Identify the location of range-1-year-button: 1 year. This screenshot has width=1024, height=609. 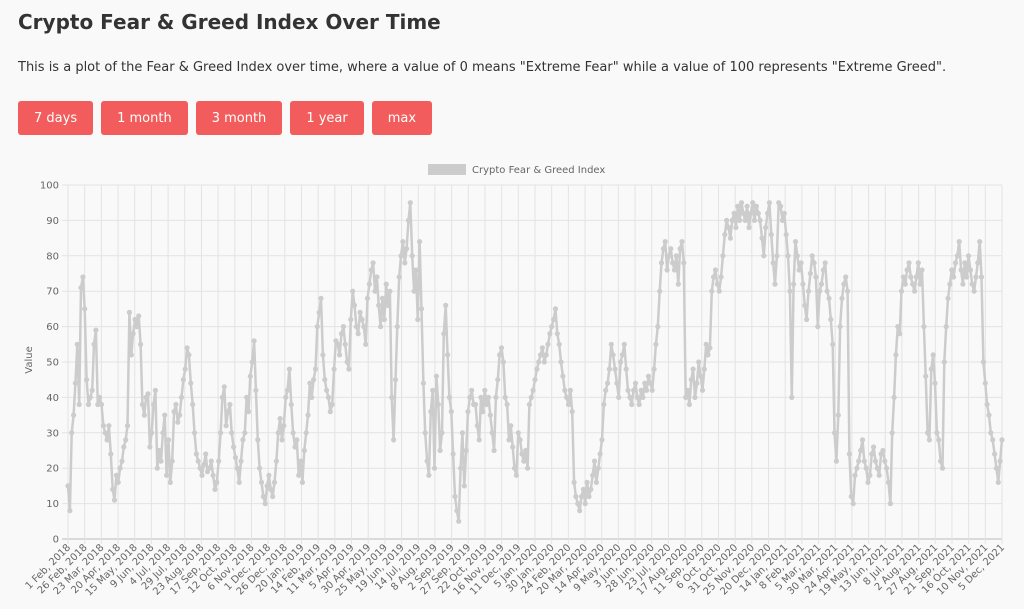
(327, 118).